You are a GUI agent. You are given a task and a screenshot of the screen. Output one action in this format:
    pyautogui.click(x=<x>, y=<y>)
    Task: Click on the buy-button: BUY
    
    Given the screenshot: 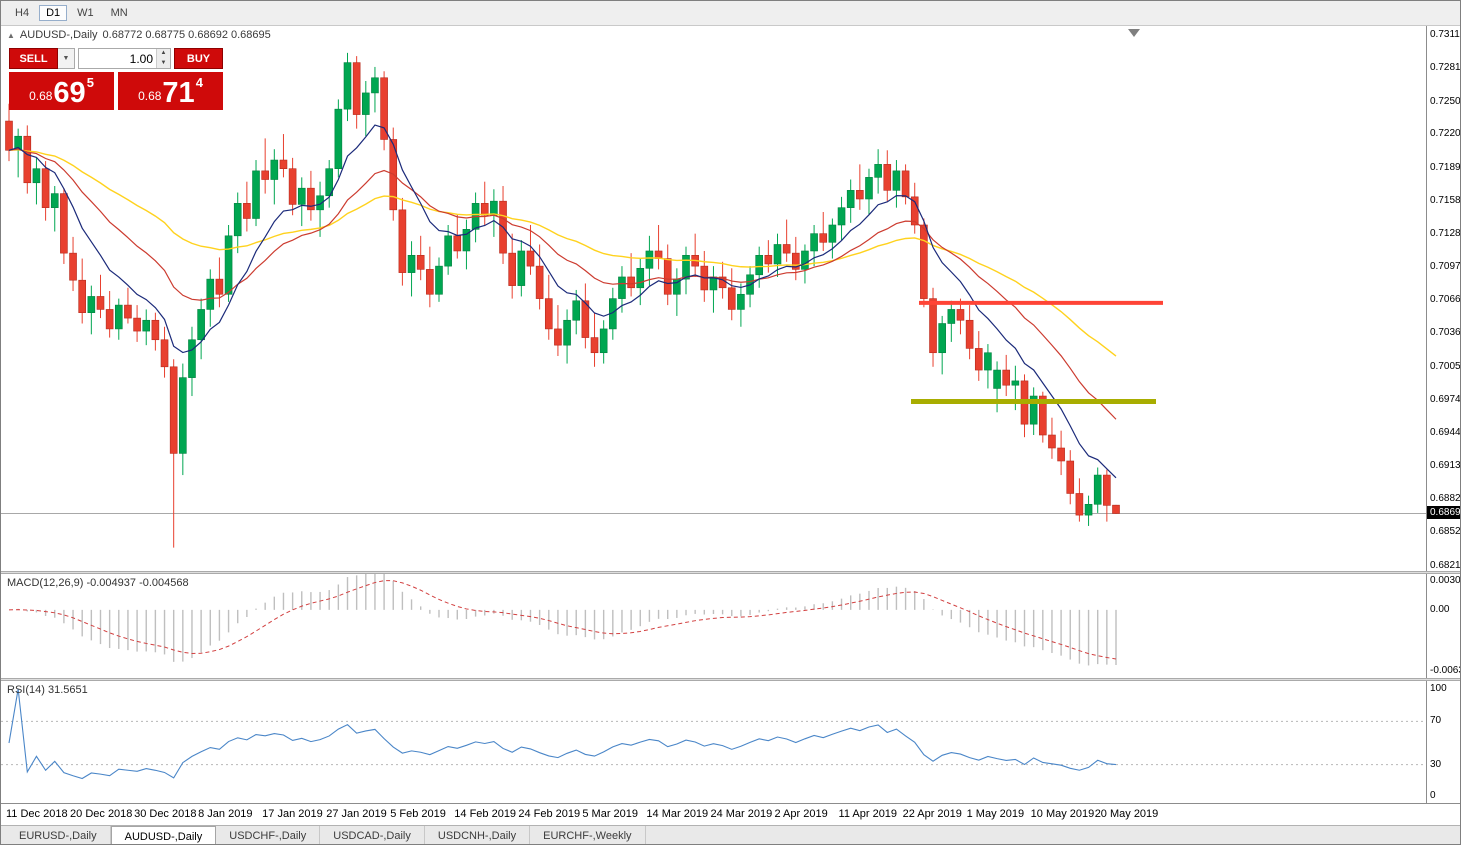 What is the action you would take?
    pyautogui.click(x=198, y=58)
    